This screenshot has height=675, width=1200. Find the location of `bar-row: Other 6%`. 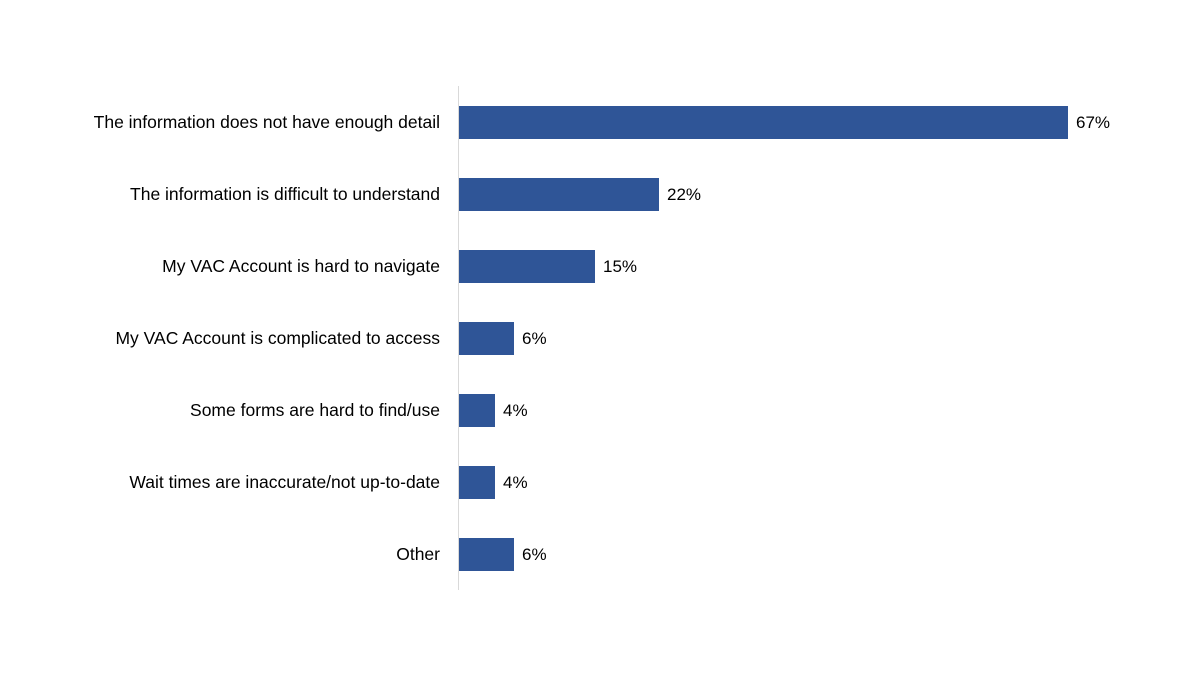

bar-row: Other 6% is located at coordinates (600, 554).